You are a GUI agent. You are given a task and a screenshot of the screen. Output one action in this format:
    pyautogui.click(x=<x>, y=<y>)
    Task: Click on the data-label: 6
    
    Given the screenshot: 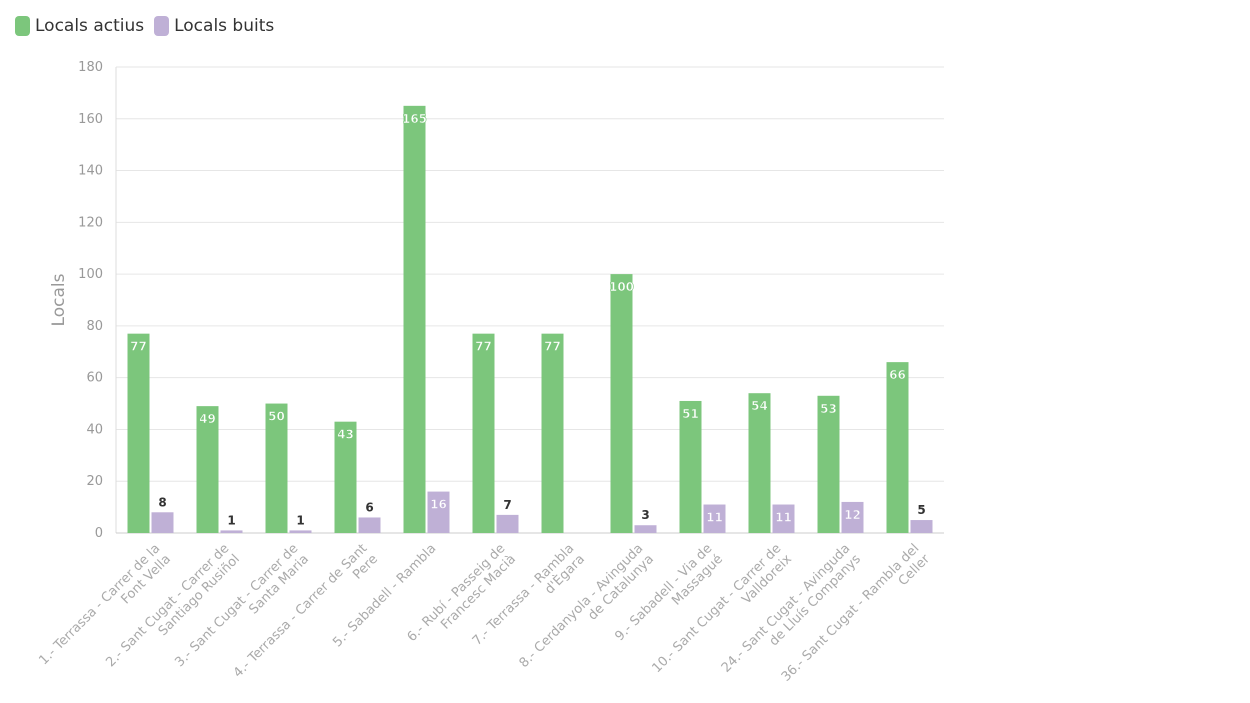 What is the action you would take?
    pyautogui.click(x=369, y=507)
    